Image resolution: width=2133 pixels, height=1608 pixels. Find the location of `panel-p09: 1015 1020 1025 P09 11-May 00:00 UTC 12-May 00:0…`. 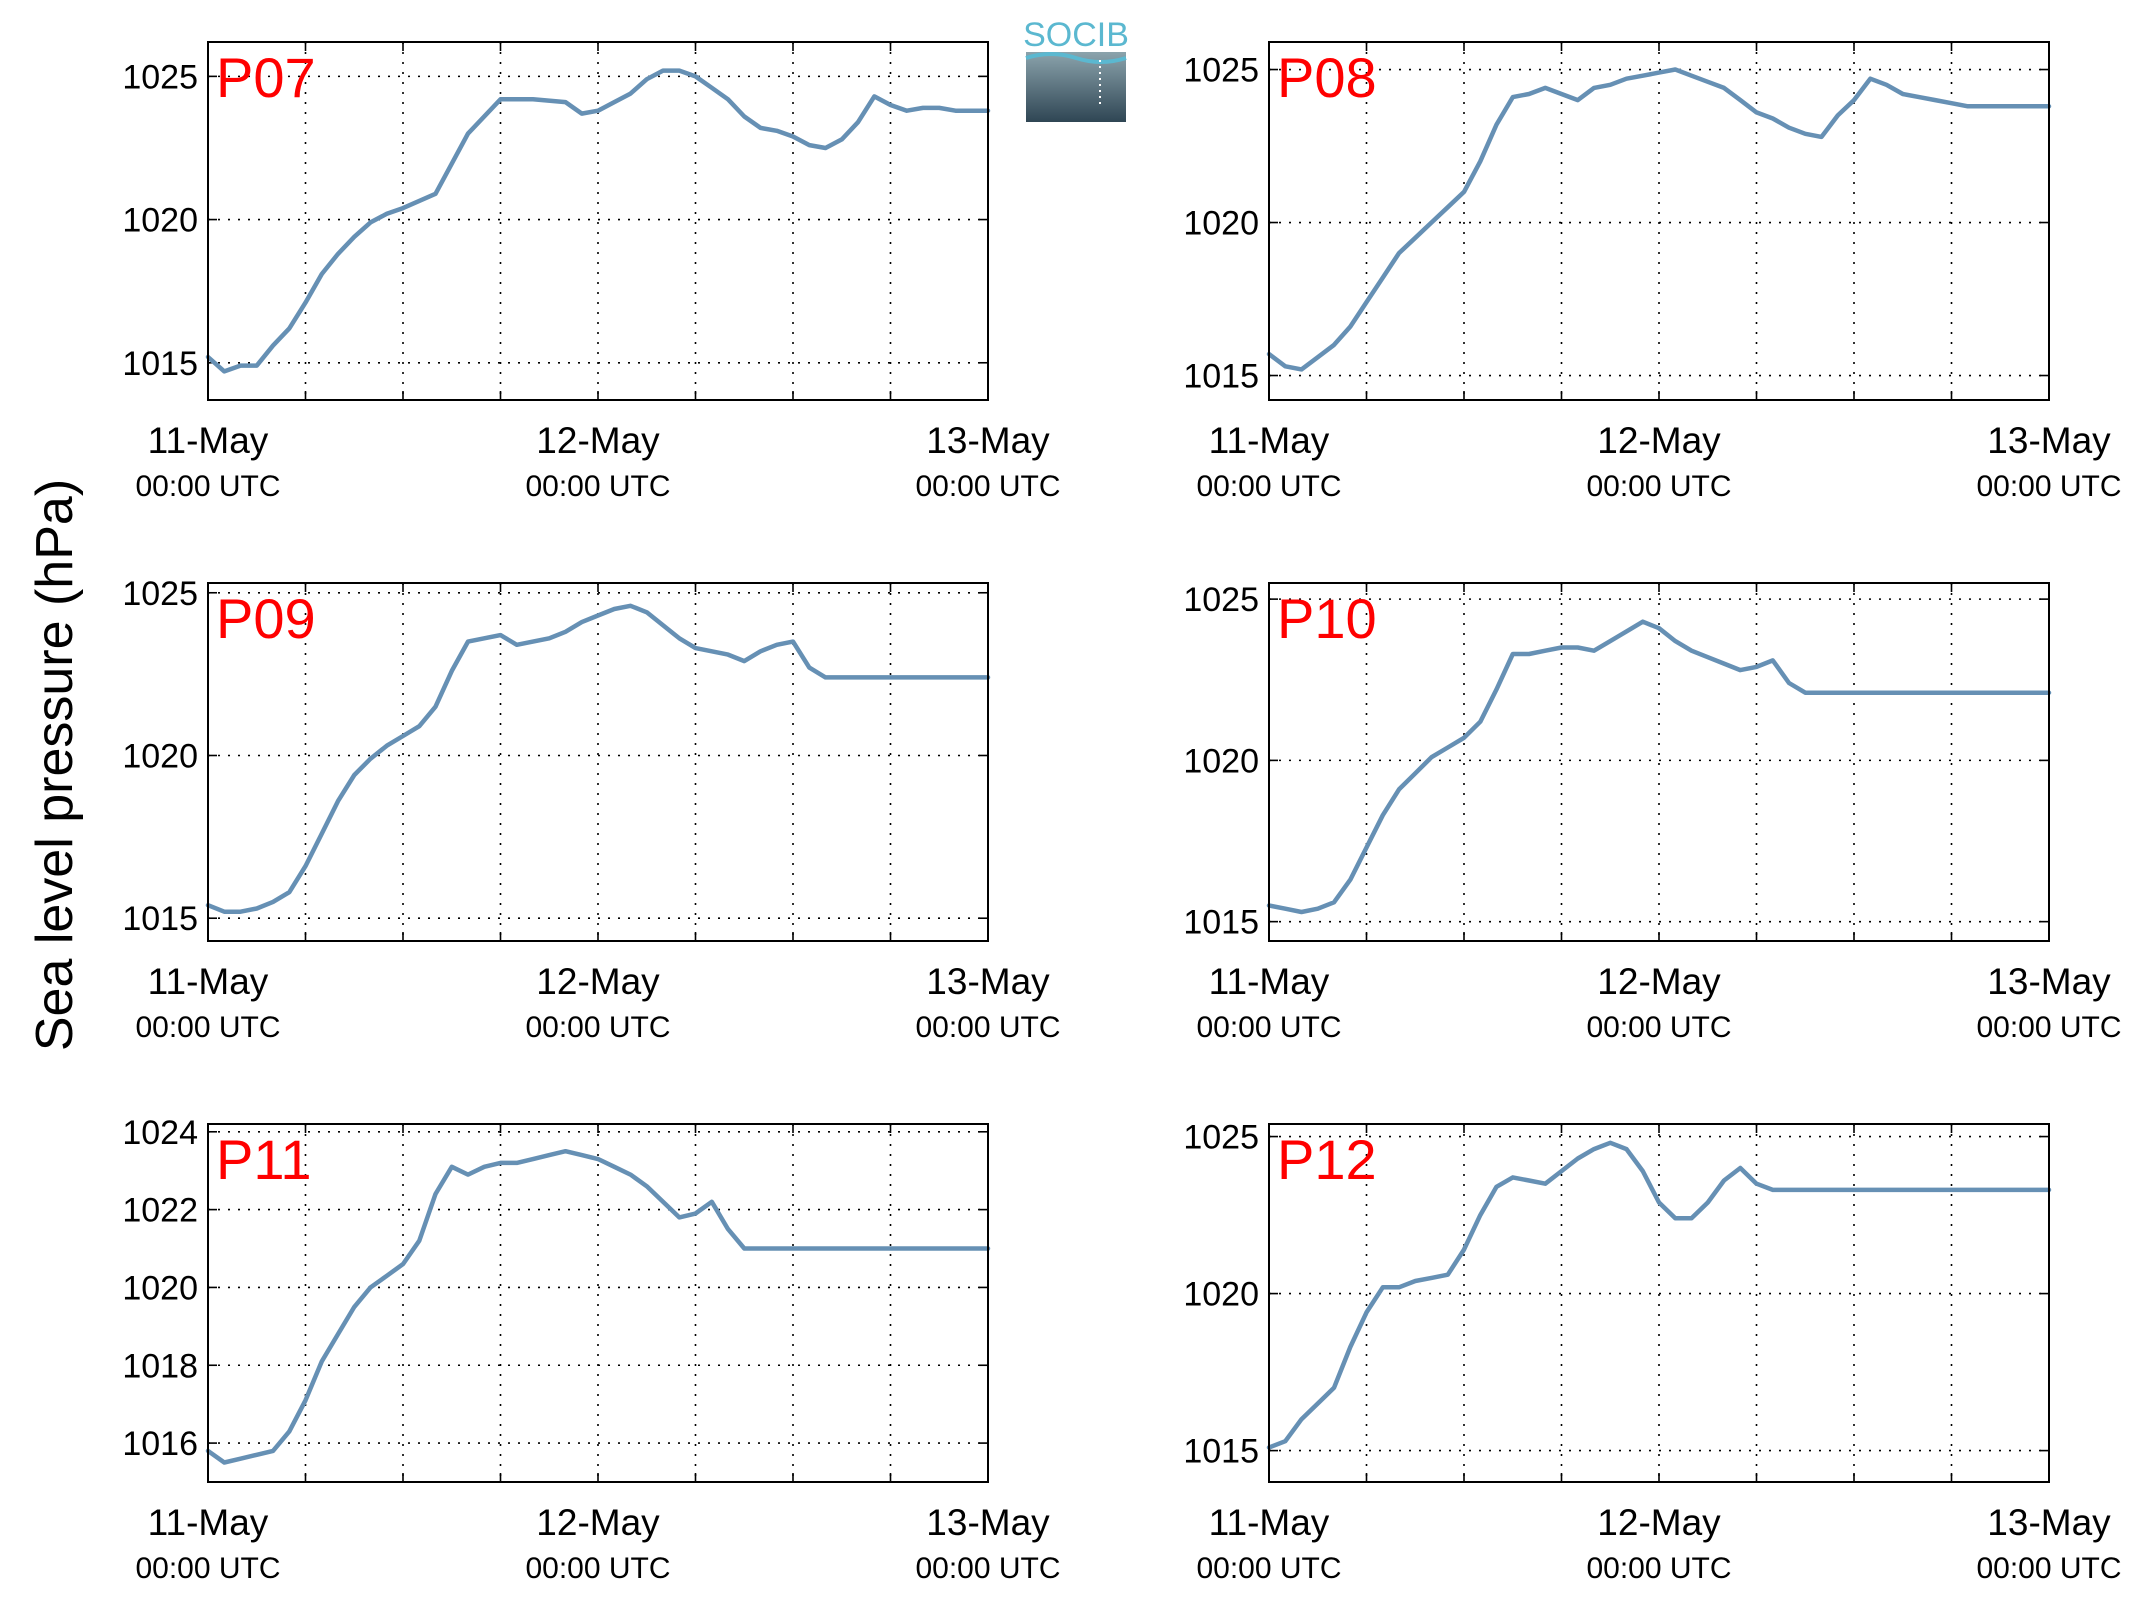

panel-p09: 1015 1020 1025 P09 11-May 00:00 UTC 12-May 00:0… is located at coordinates (591, 809).